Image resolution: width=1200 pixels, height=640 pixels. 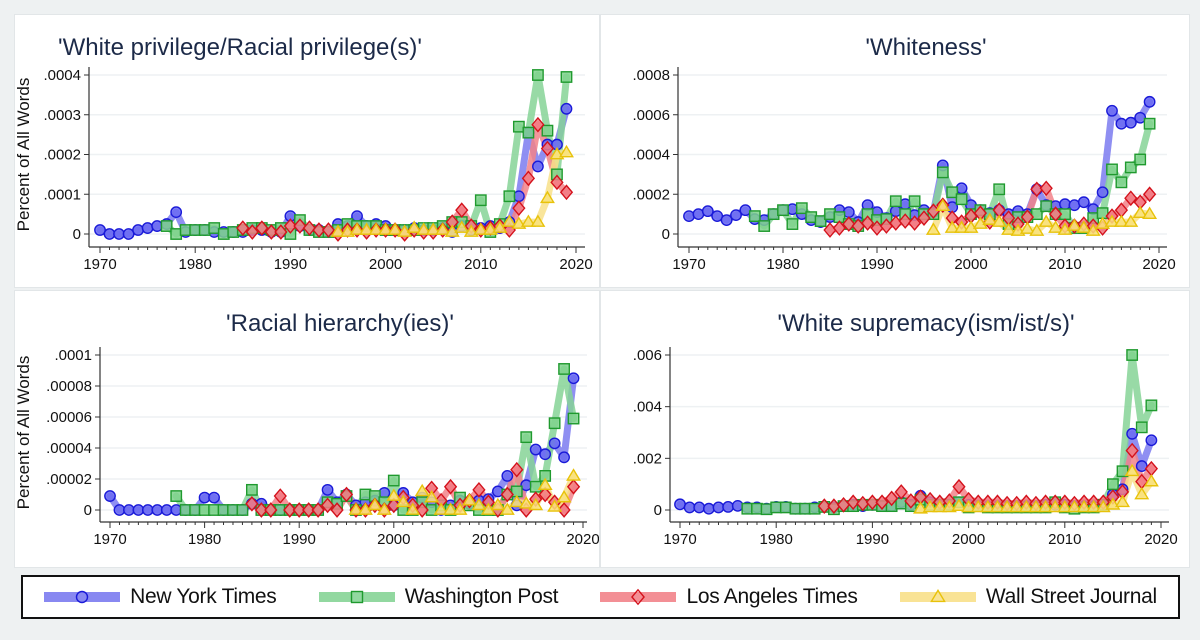 What do you see at coordinates (872, 539) in the screenshot?
I see `x-tick-label: 1990` at bounding box center [872, 539].